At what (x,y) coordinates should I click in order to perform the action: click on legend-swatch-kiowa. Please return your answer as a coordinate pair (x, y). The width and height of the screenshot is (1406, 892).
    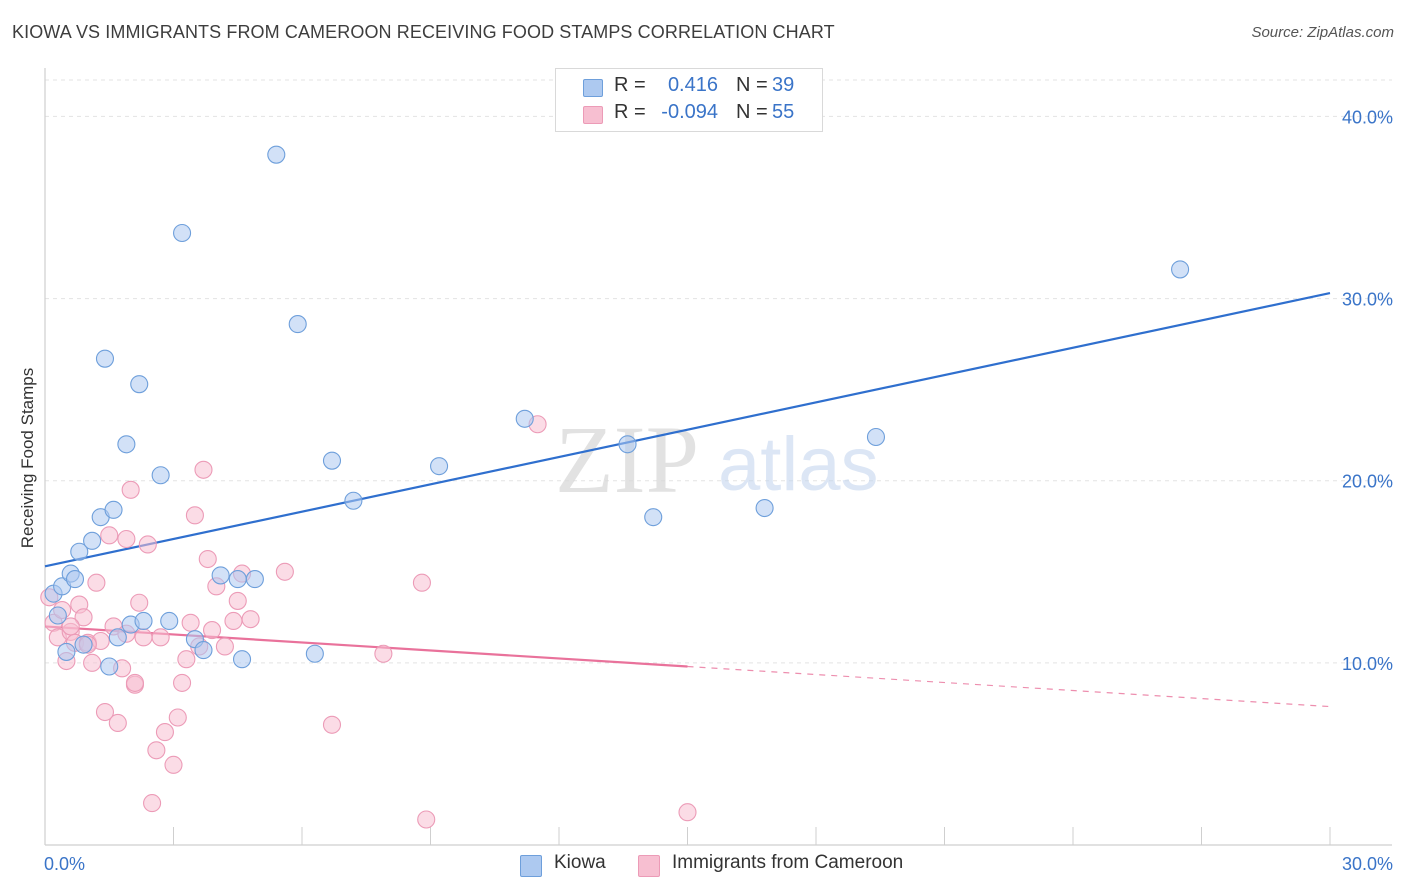
    Looking at the image, I should click on (593, 88).